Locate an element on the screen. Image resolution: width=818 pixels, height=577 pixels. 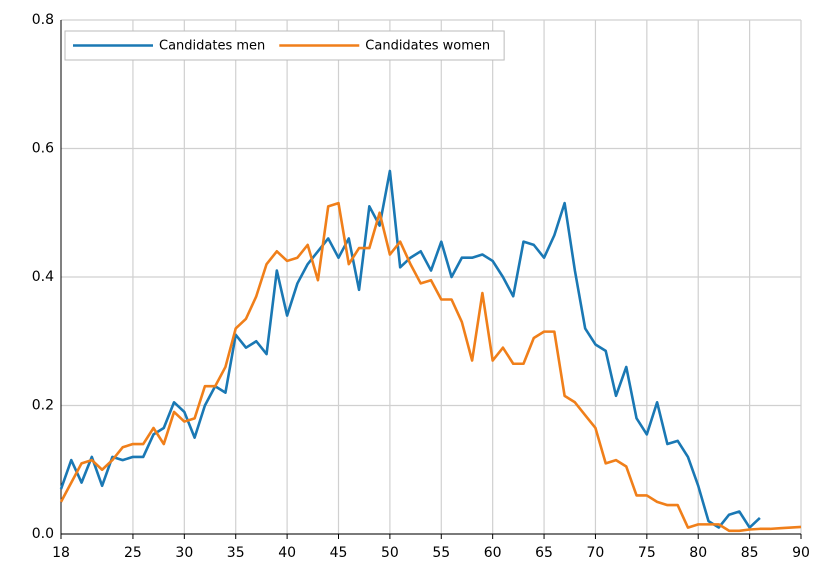
y-tick-label: 0.4 is located at coordinates (43, 277).